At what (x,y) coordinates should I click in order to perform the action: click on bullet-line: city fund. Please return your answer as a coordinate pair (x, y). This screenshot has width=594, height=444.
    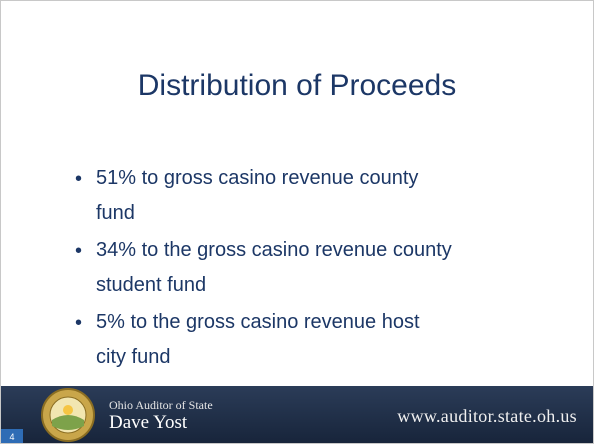
    Looking at the image, I should click on (133, 357).